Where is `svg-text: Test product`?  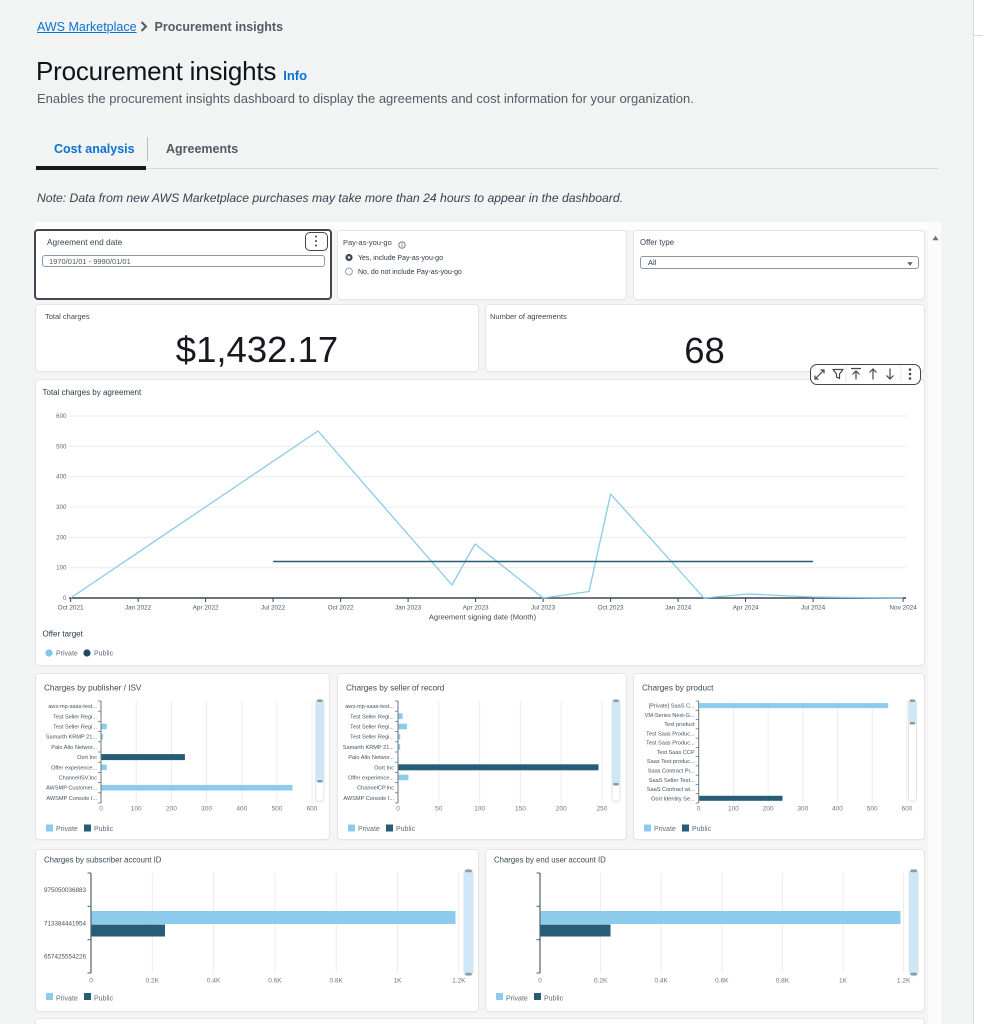 svg-text: Test product is located at coordinates (679, 725).